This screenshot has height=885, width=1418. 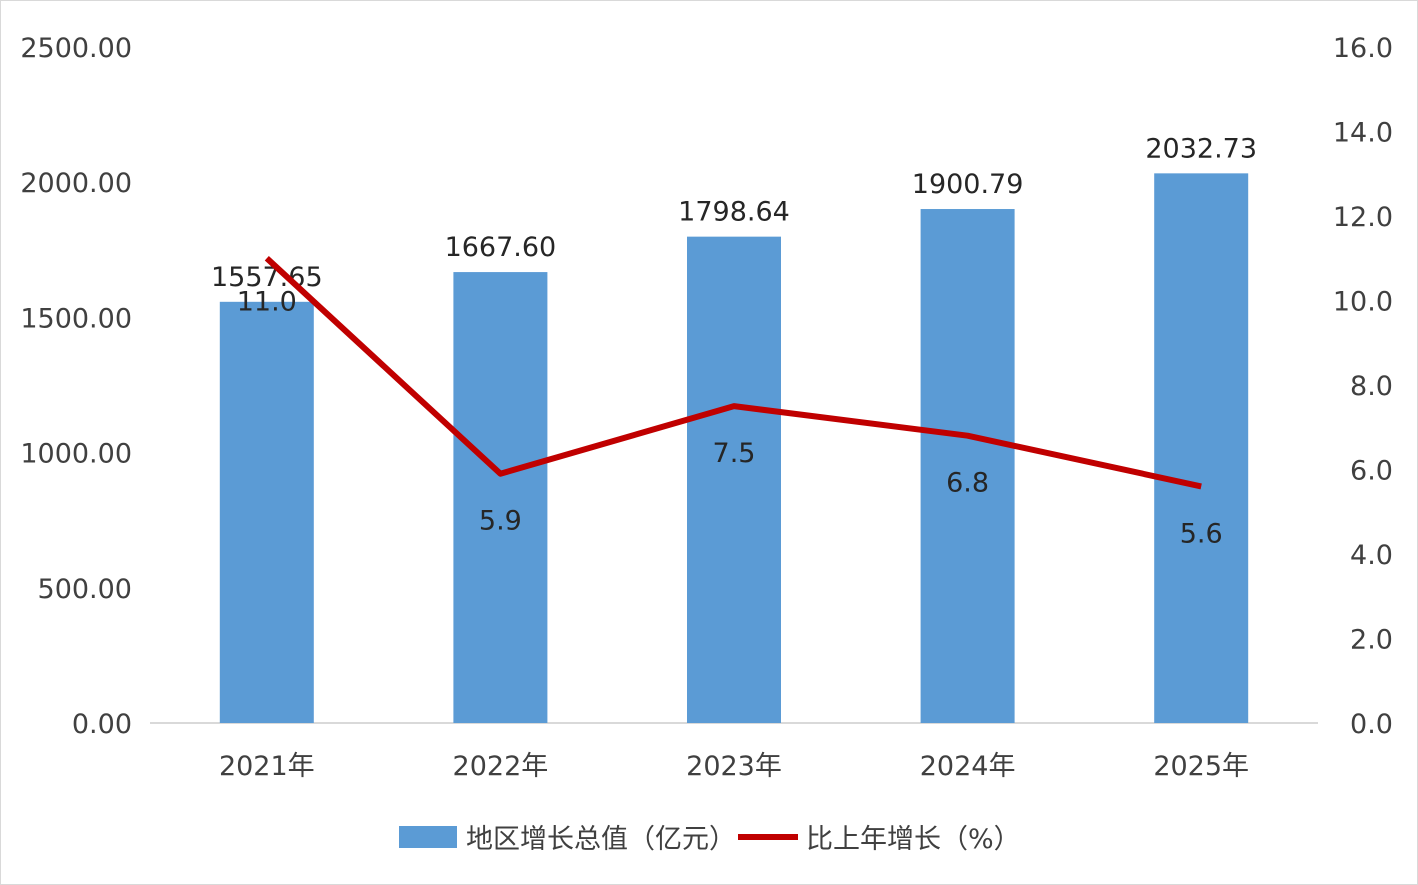 What do you see at coordinates (601, 839) in the screenshot?
I see `legend-bar-label: 地区增长总值（亿元）` at bounding box center [601, 839].